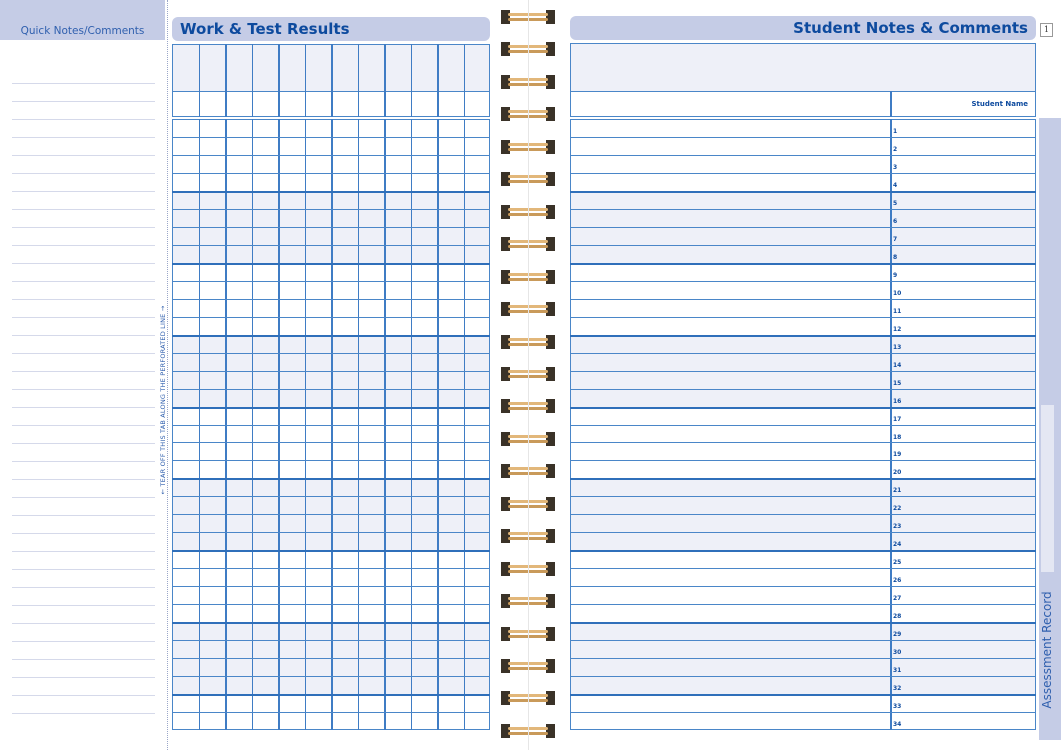 This screenshot has width=1061, height=750. I want to click on row-number: 23, so click(897, 527).